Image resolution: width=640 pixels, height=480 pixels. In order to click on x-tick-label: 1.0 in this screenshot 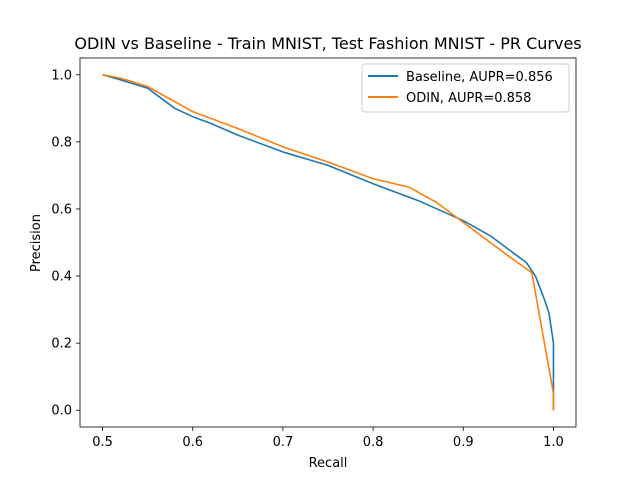, I will do `click(553, 442)`.